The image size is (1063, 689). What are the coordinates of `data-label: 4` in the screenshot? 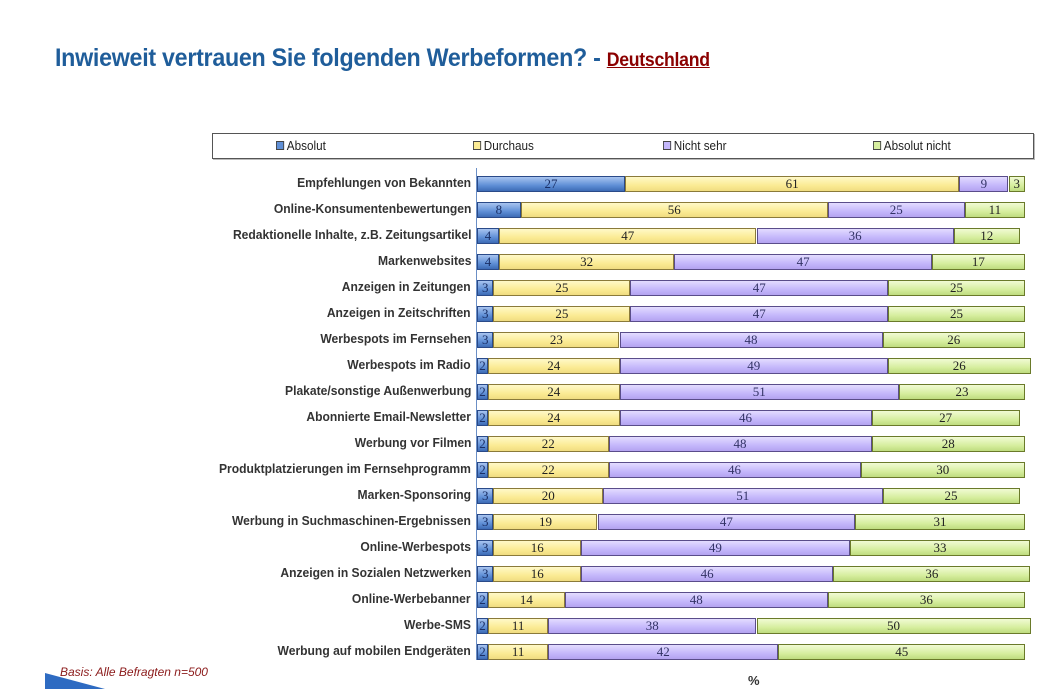 It's located at (488, 261).